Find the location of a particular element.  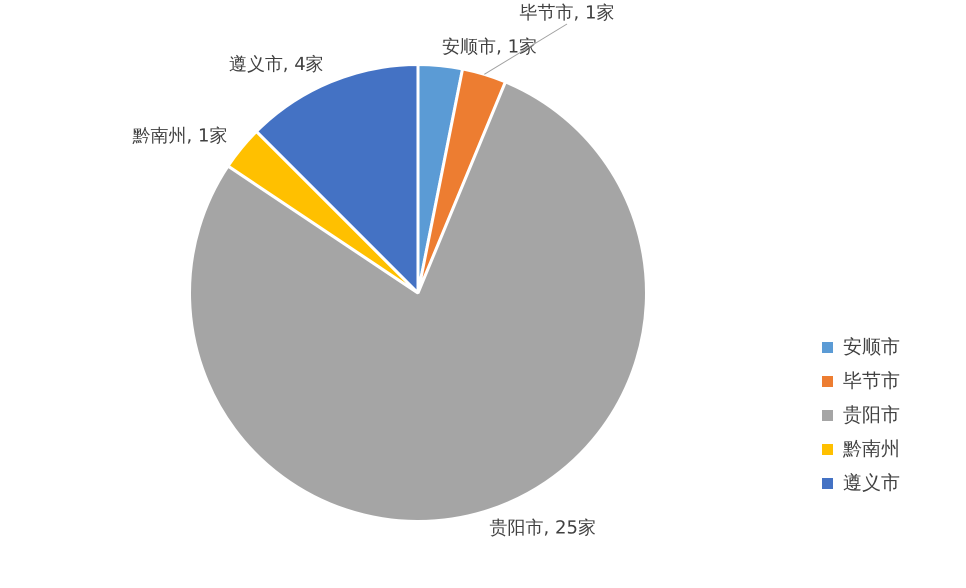

data-label: 毕节市, 1家 is located at coordinates (567, 13).